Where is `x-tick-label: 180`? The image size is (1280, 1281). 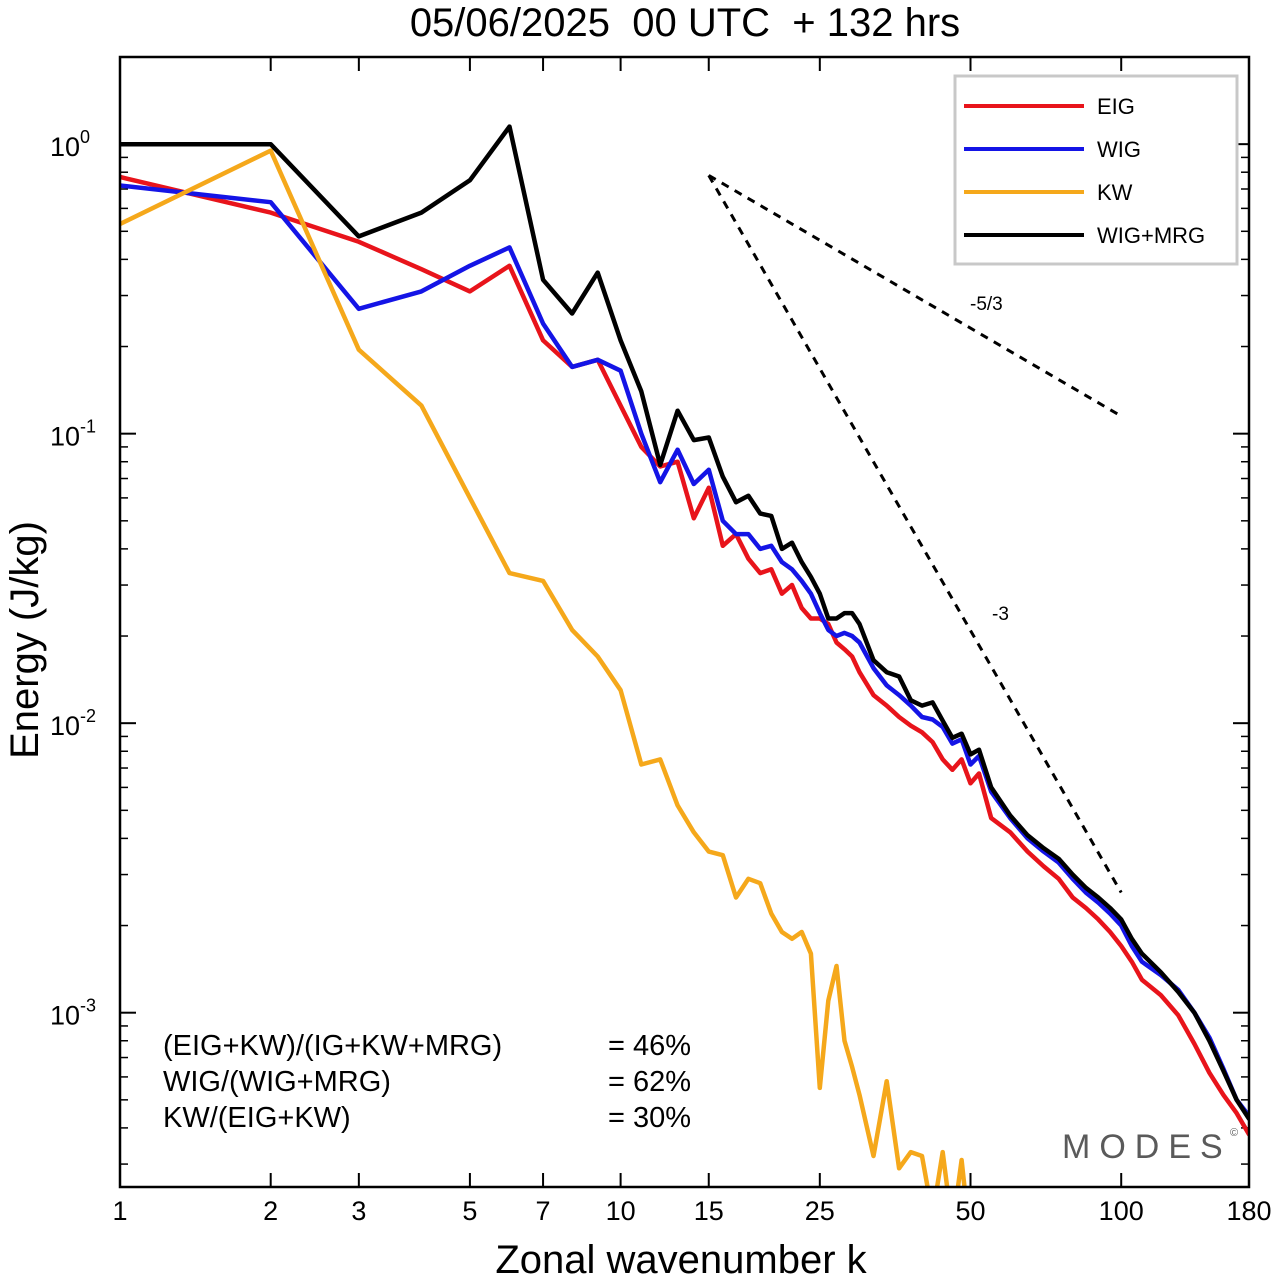 x-tick-label: 180 is located at coordinates (1248, 1211).